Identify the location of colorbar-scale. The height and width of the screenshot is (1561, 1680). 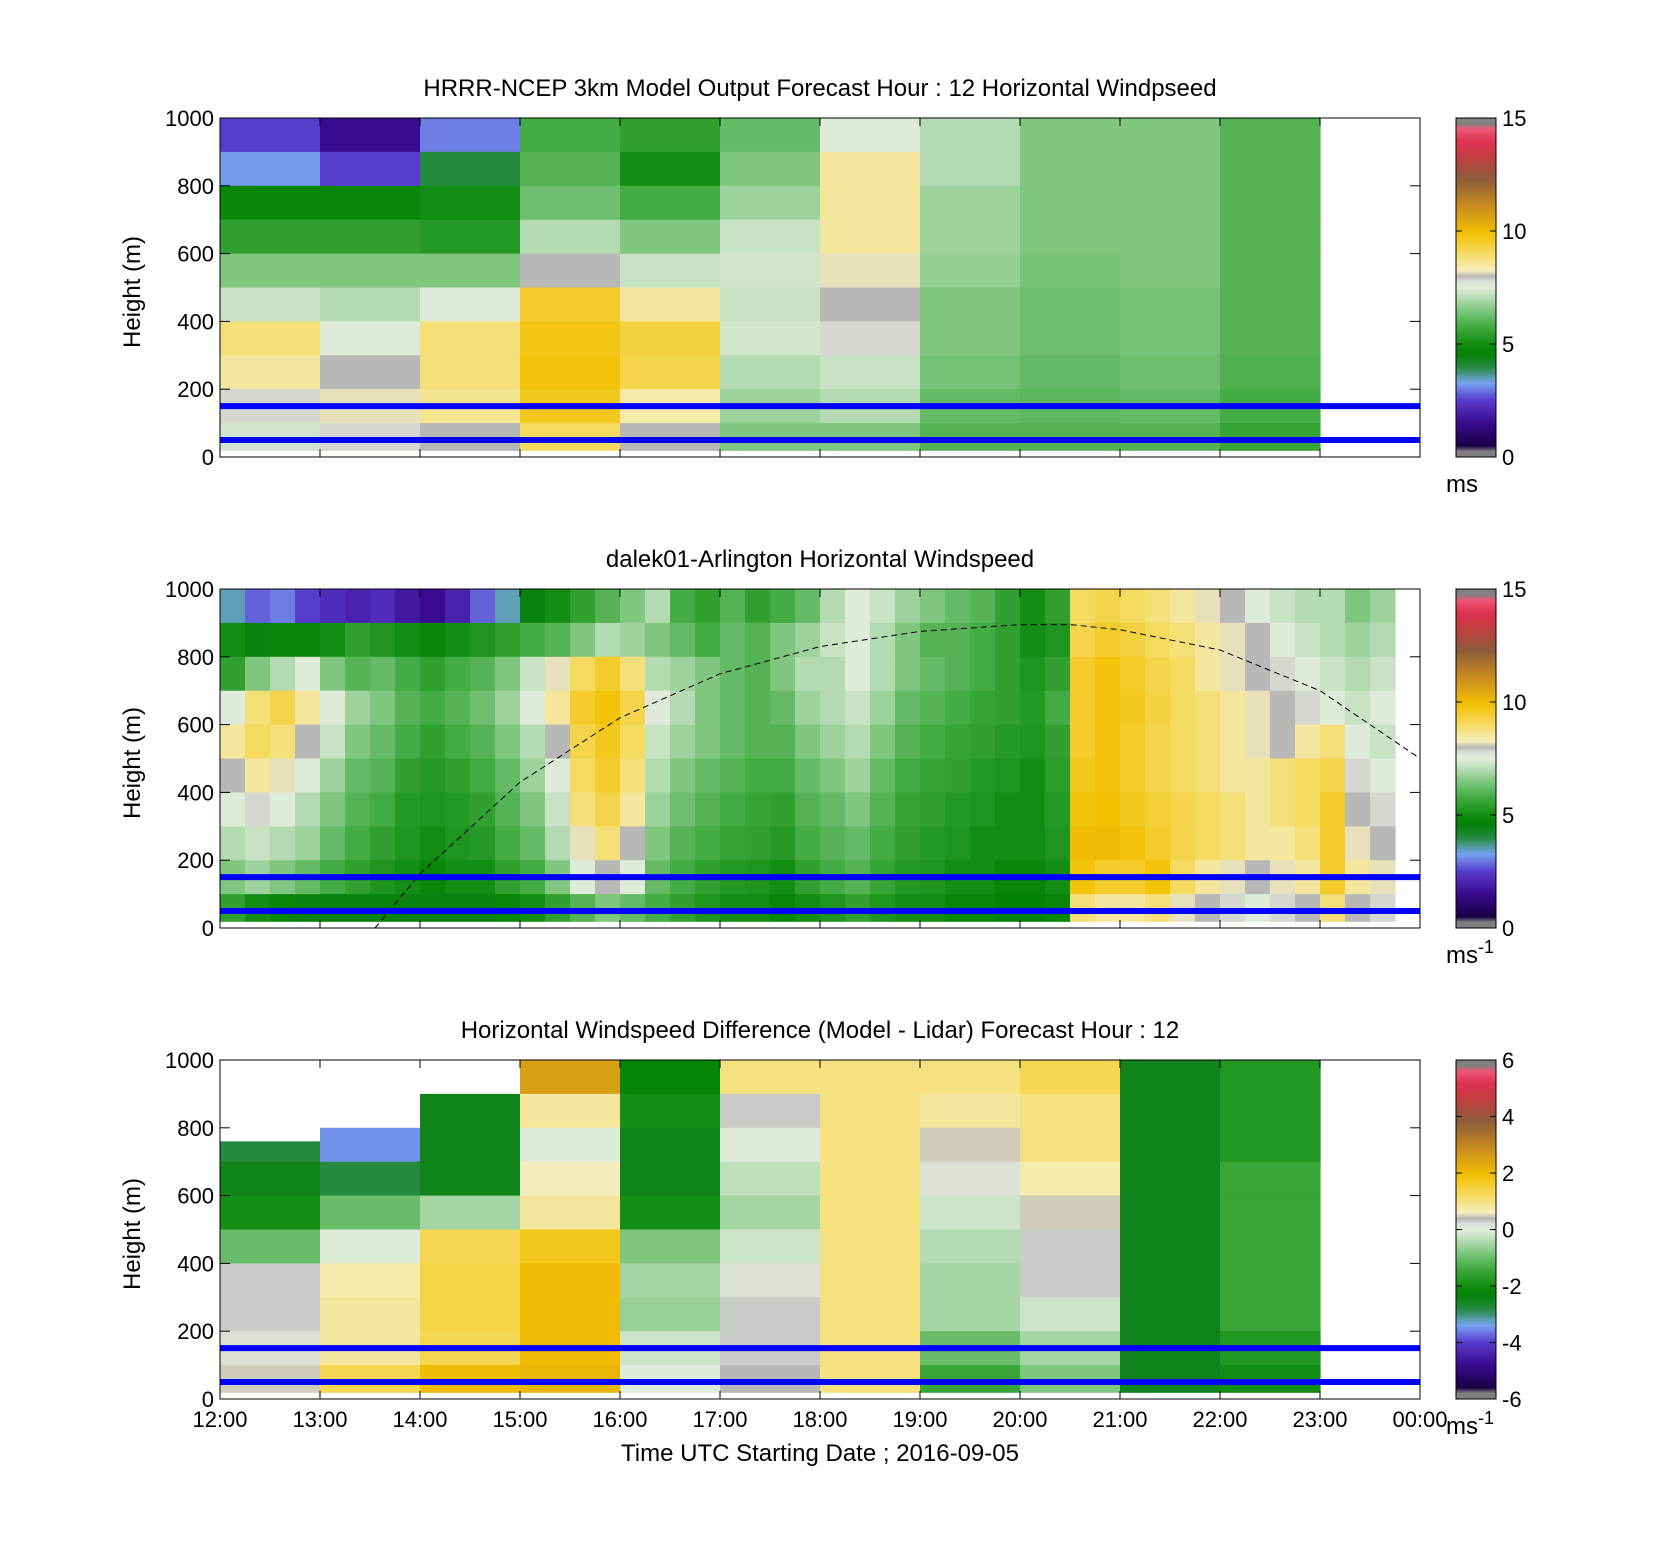
(1476, 758).